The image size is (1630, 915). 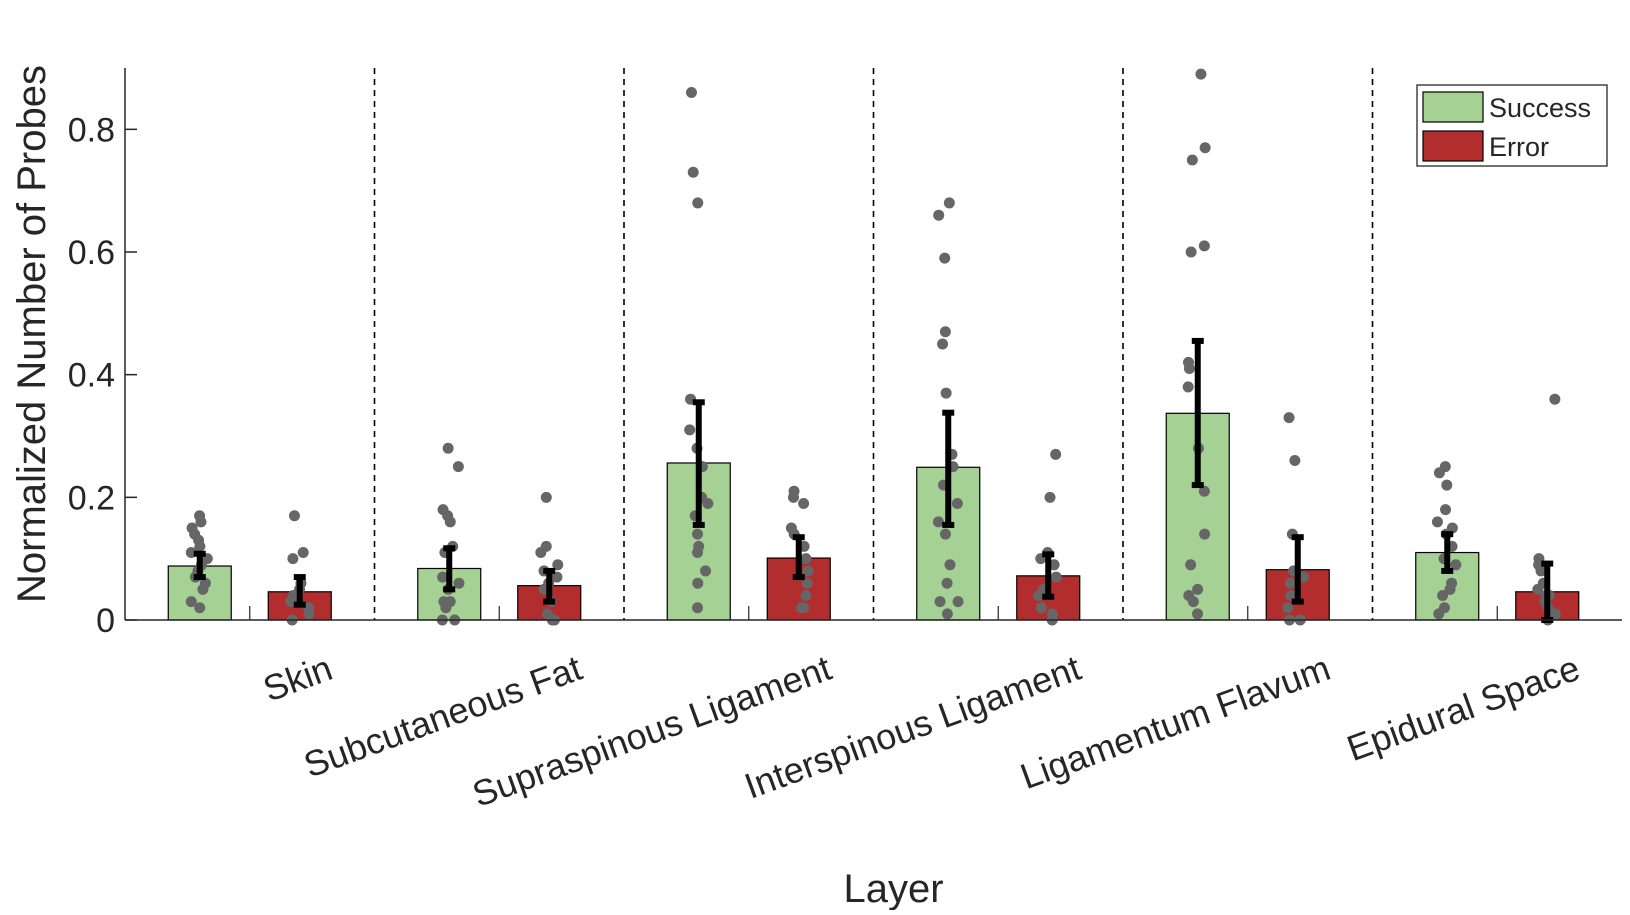 I want to click on y-tick-label: 0.2, so click(x=91, y=498).